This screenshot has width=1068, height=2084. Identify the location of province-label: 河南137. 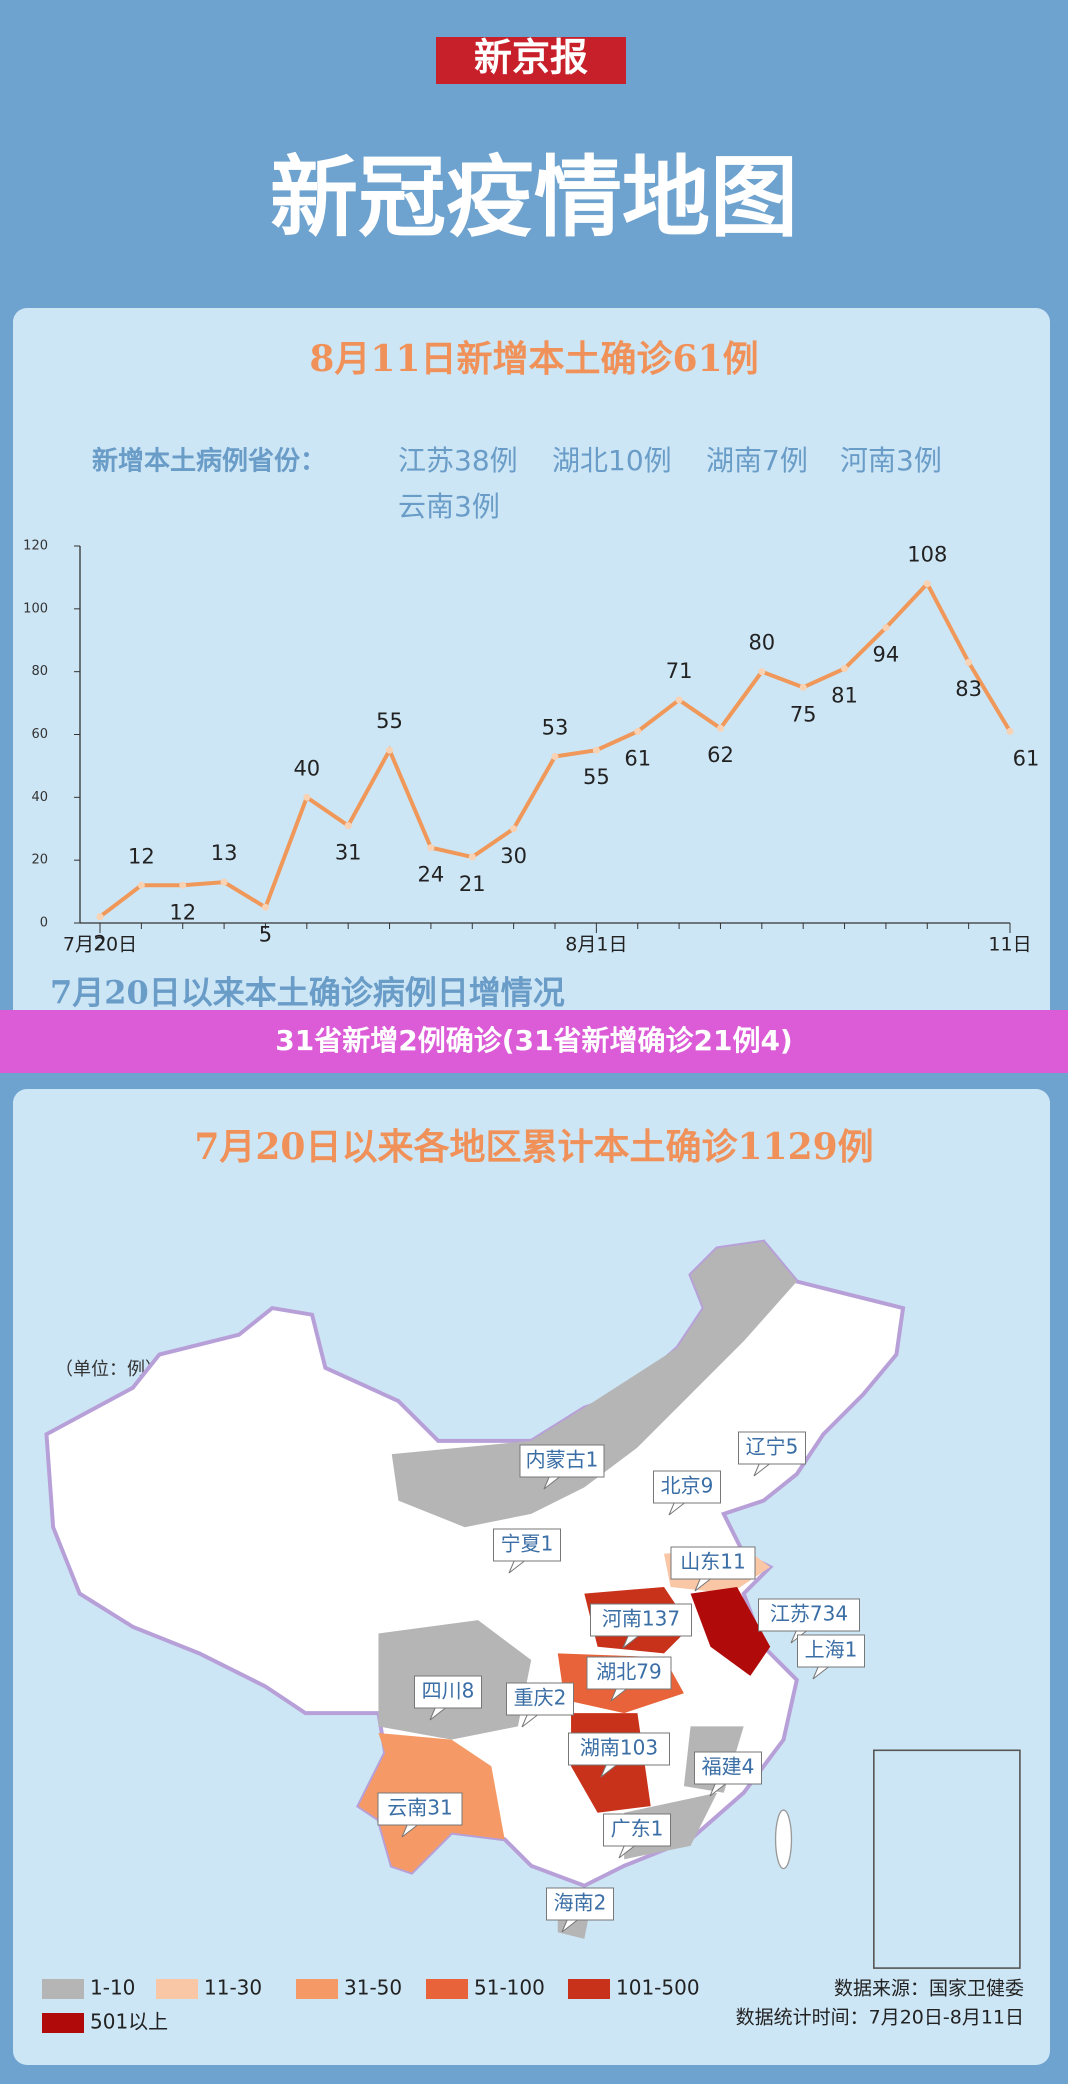
(641, 1619).